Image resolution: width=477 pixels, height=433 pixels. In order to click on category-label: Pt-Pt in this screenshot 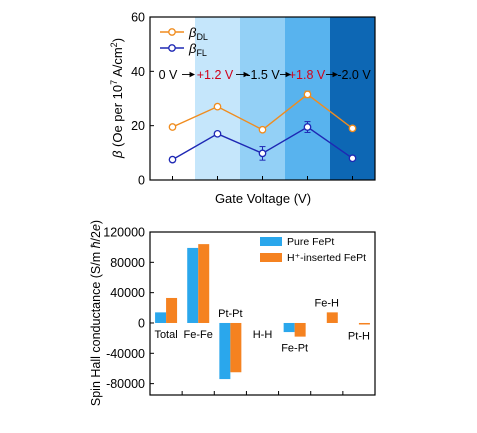, I will do `click(230, 314)`.